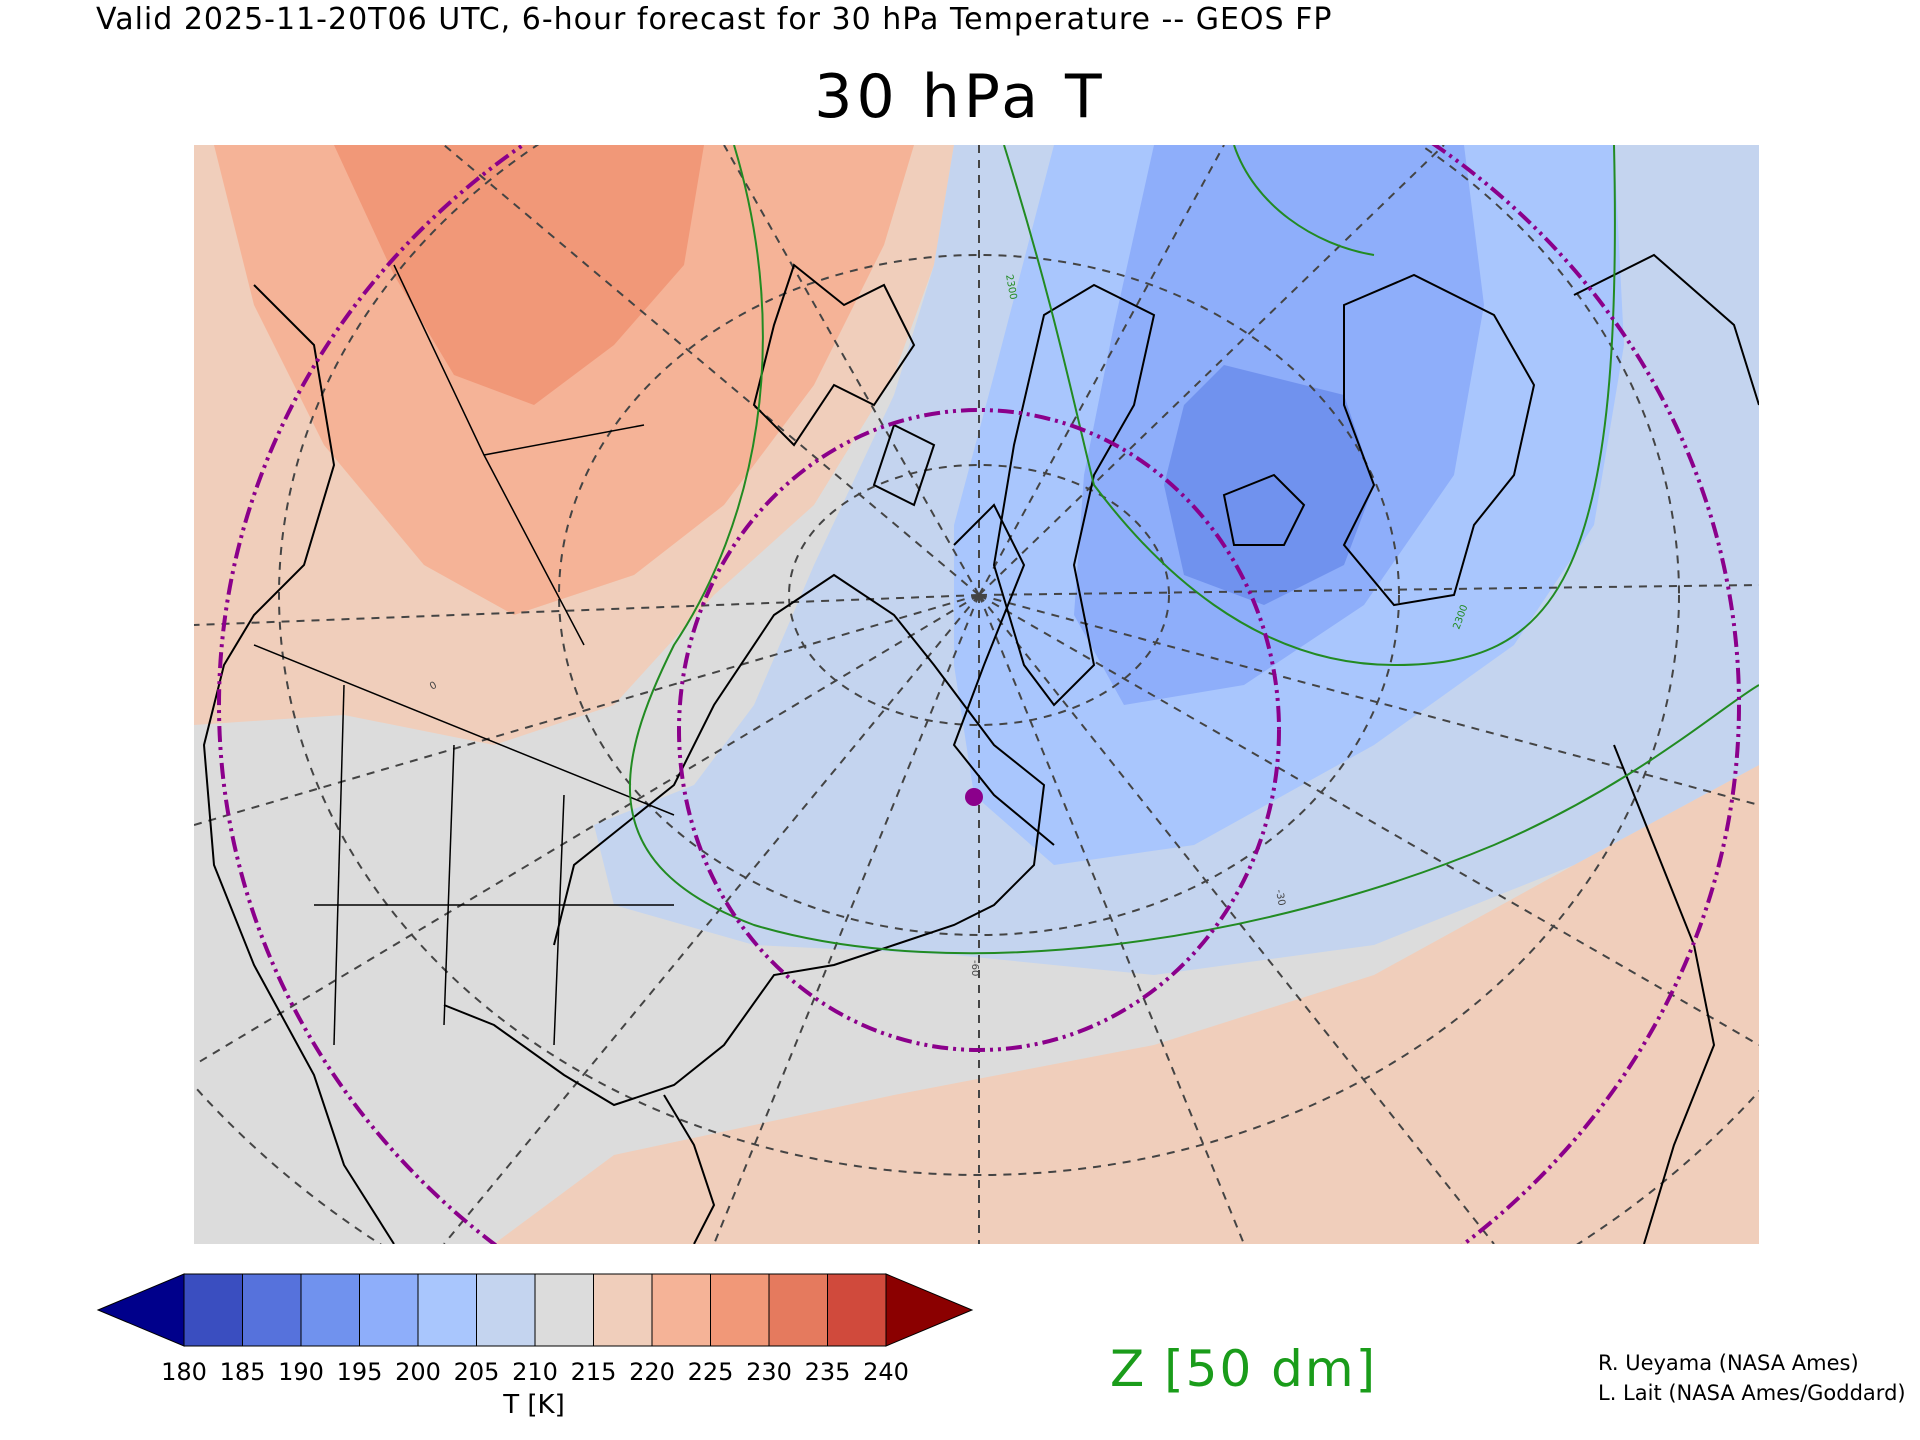 The width and height of the screenshot is (1920, 1440). I want to click on colorbar-title: T [K], so click(534, 1405).